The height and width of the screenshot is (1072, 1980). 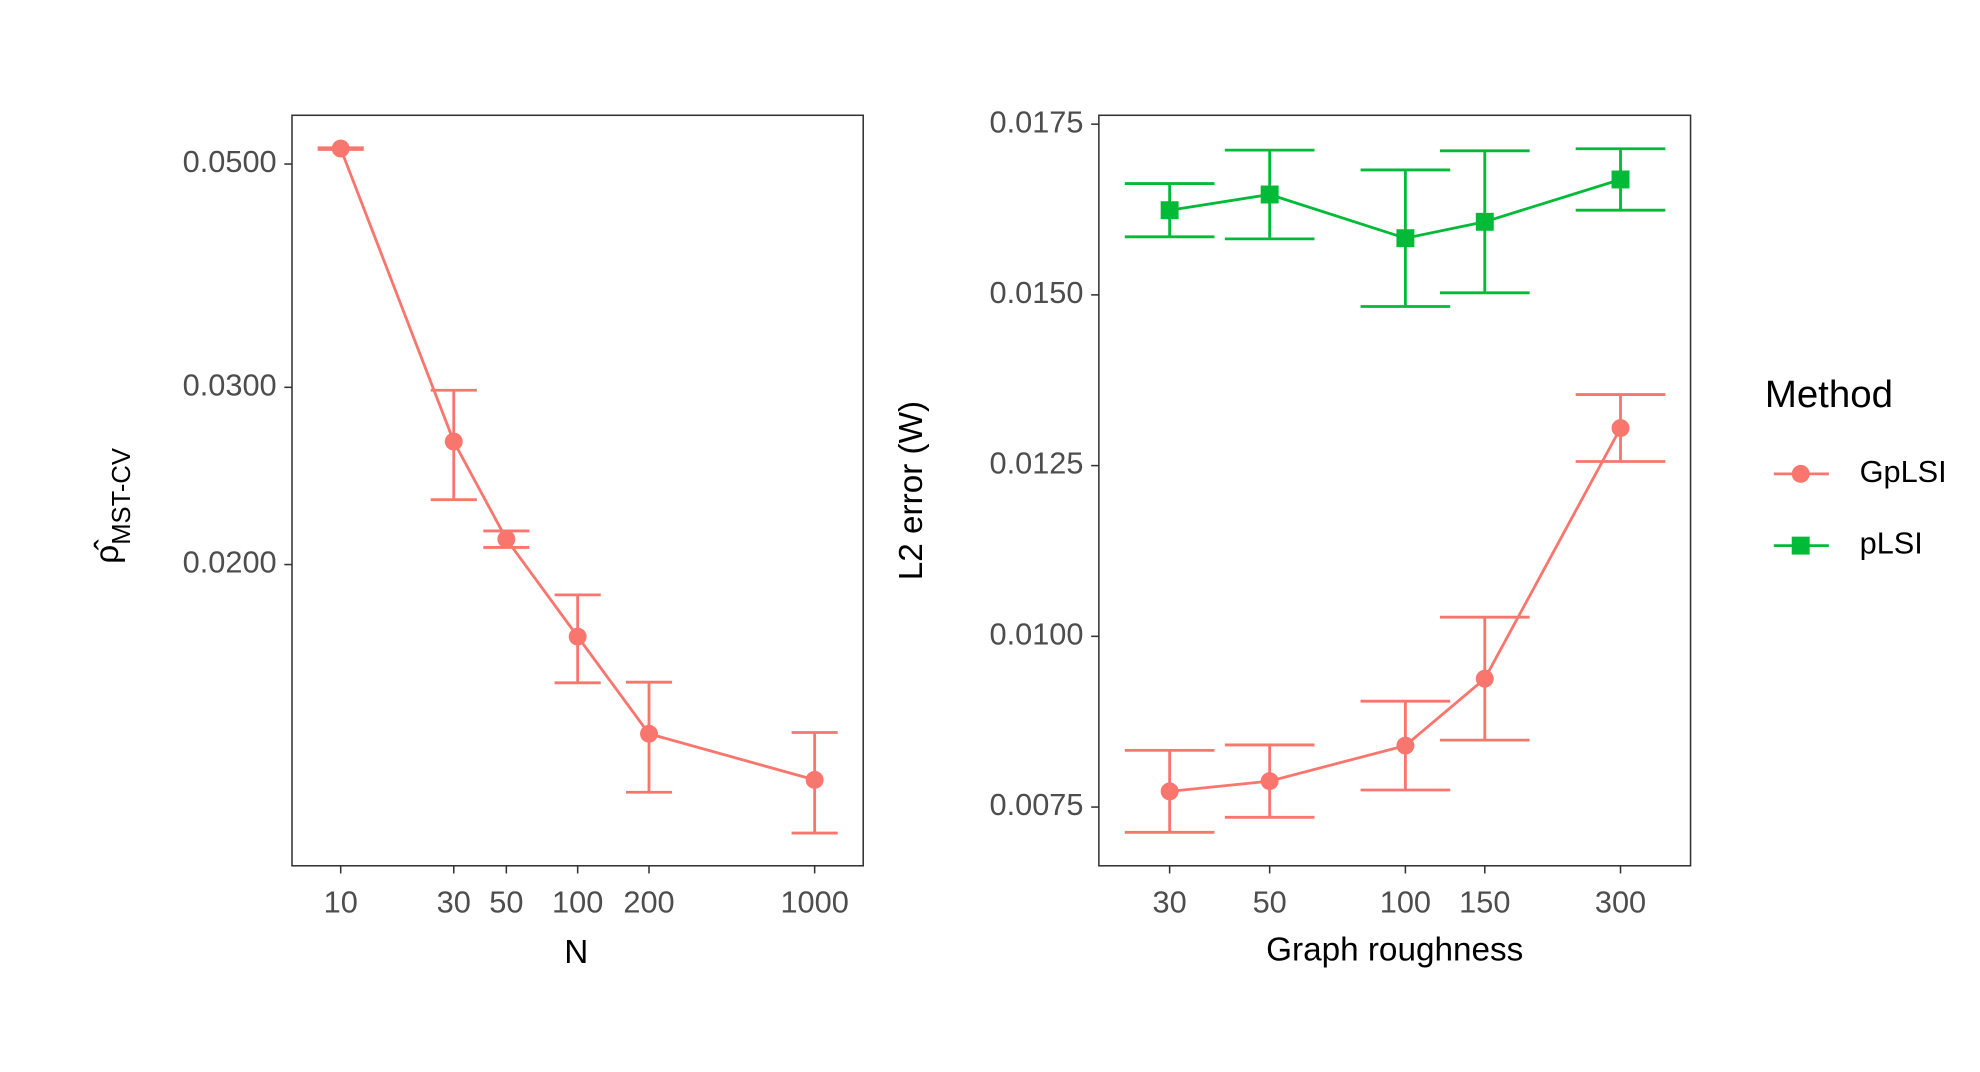 What do you see at coordinates (341, 901) in the screenshot?
I see `x-tick-label: 10` at bounding box center [341, 901].